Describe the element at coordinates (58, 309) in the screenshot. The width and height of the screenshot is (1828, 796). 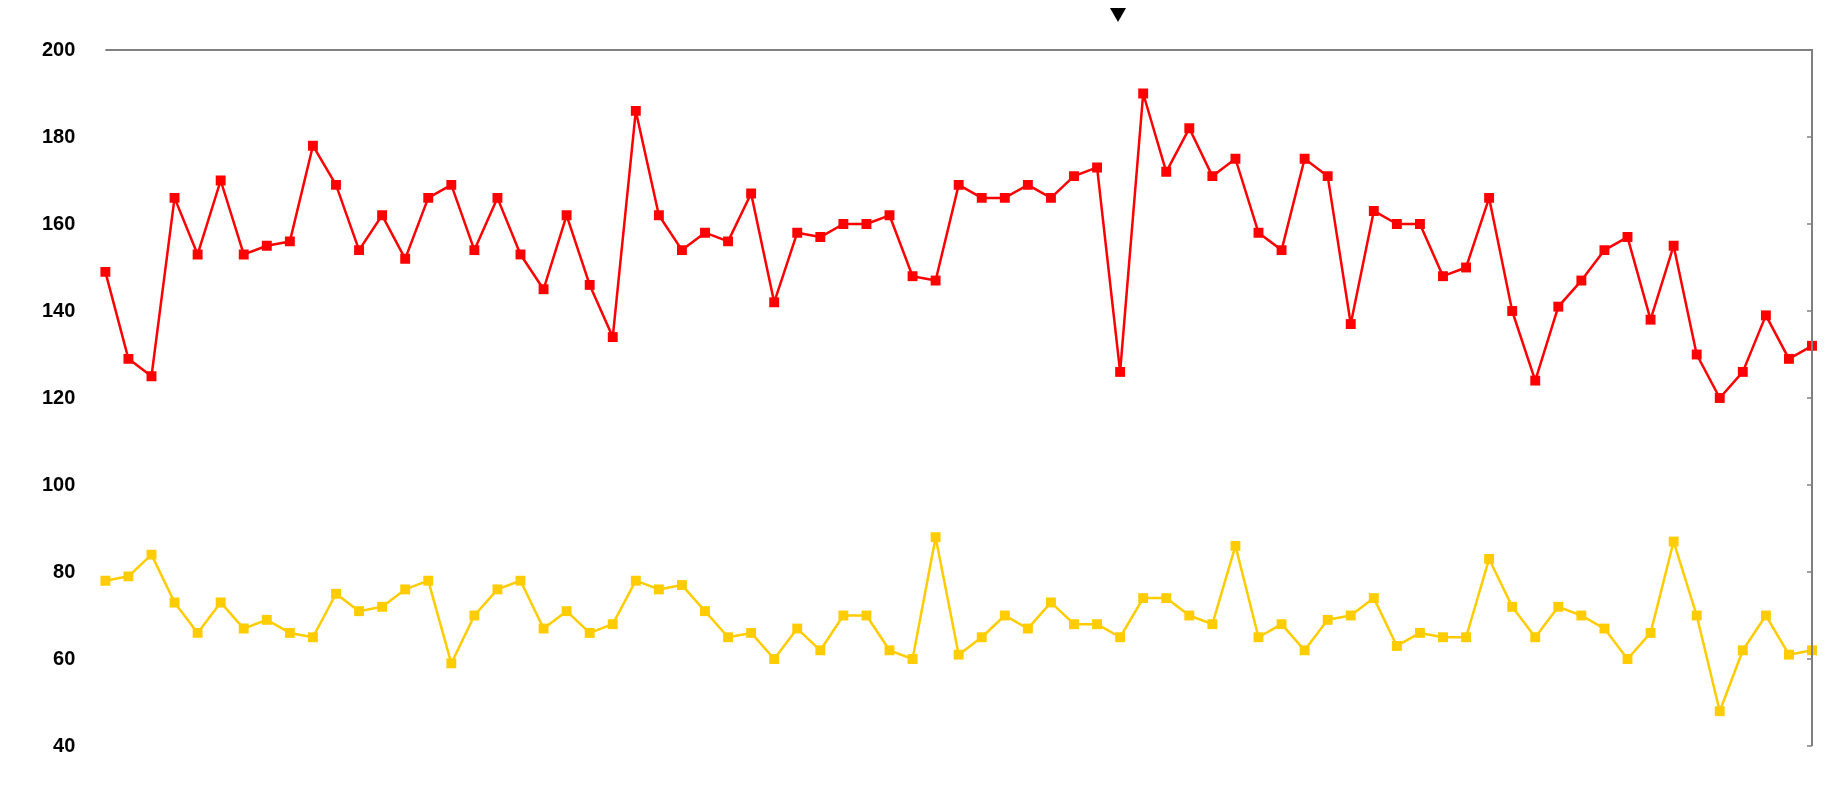
I see `y-tick-label: 140` at that location.